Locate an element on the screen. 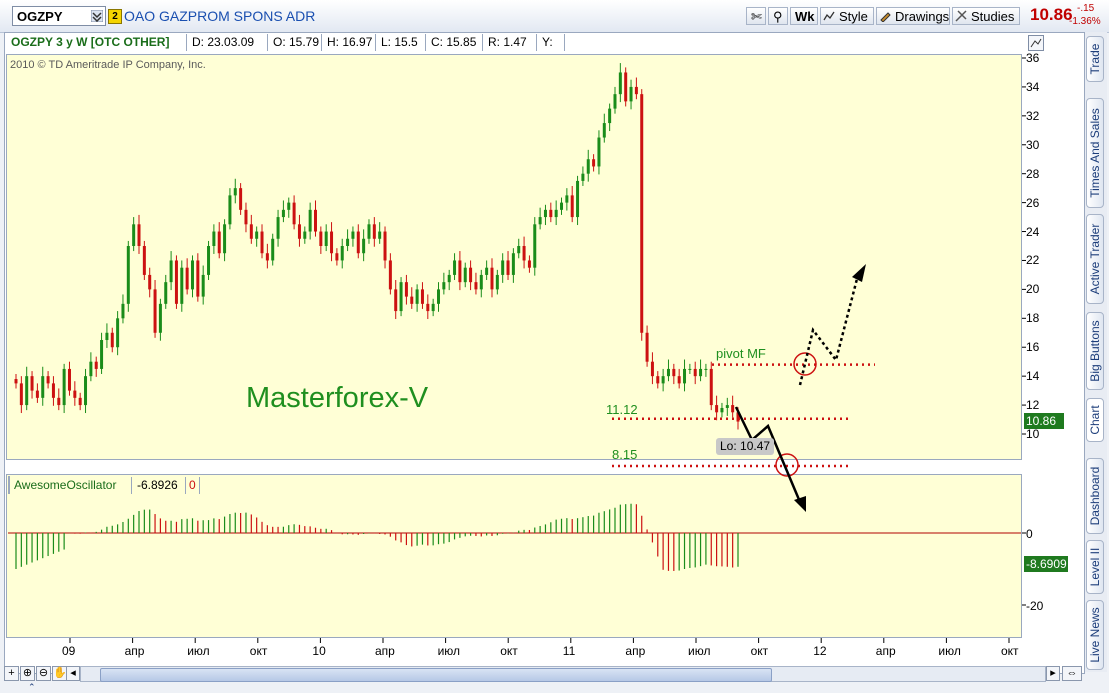 Image resolution: width=1109 pixels, height=693 pixels. tab-dashboard: Dashboard is located at coordinates (1095, 496).